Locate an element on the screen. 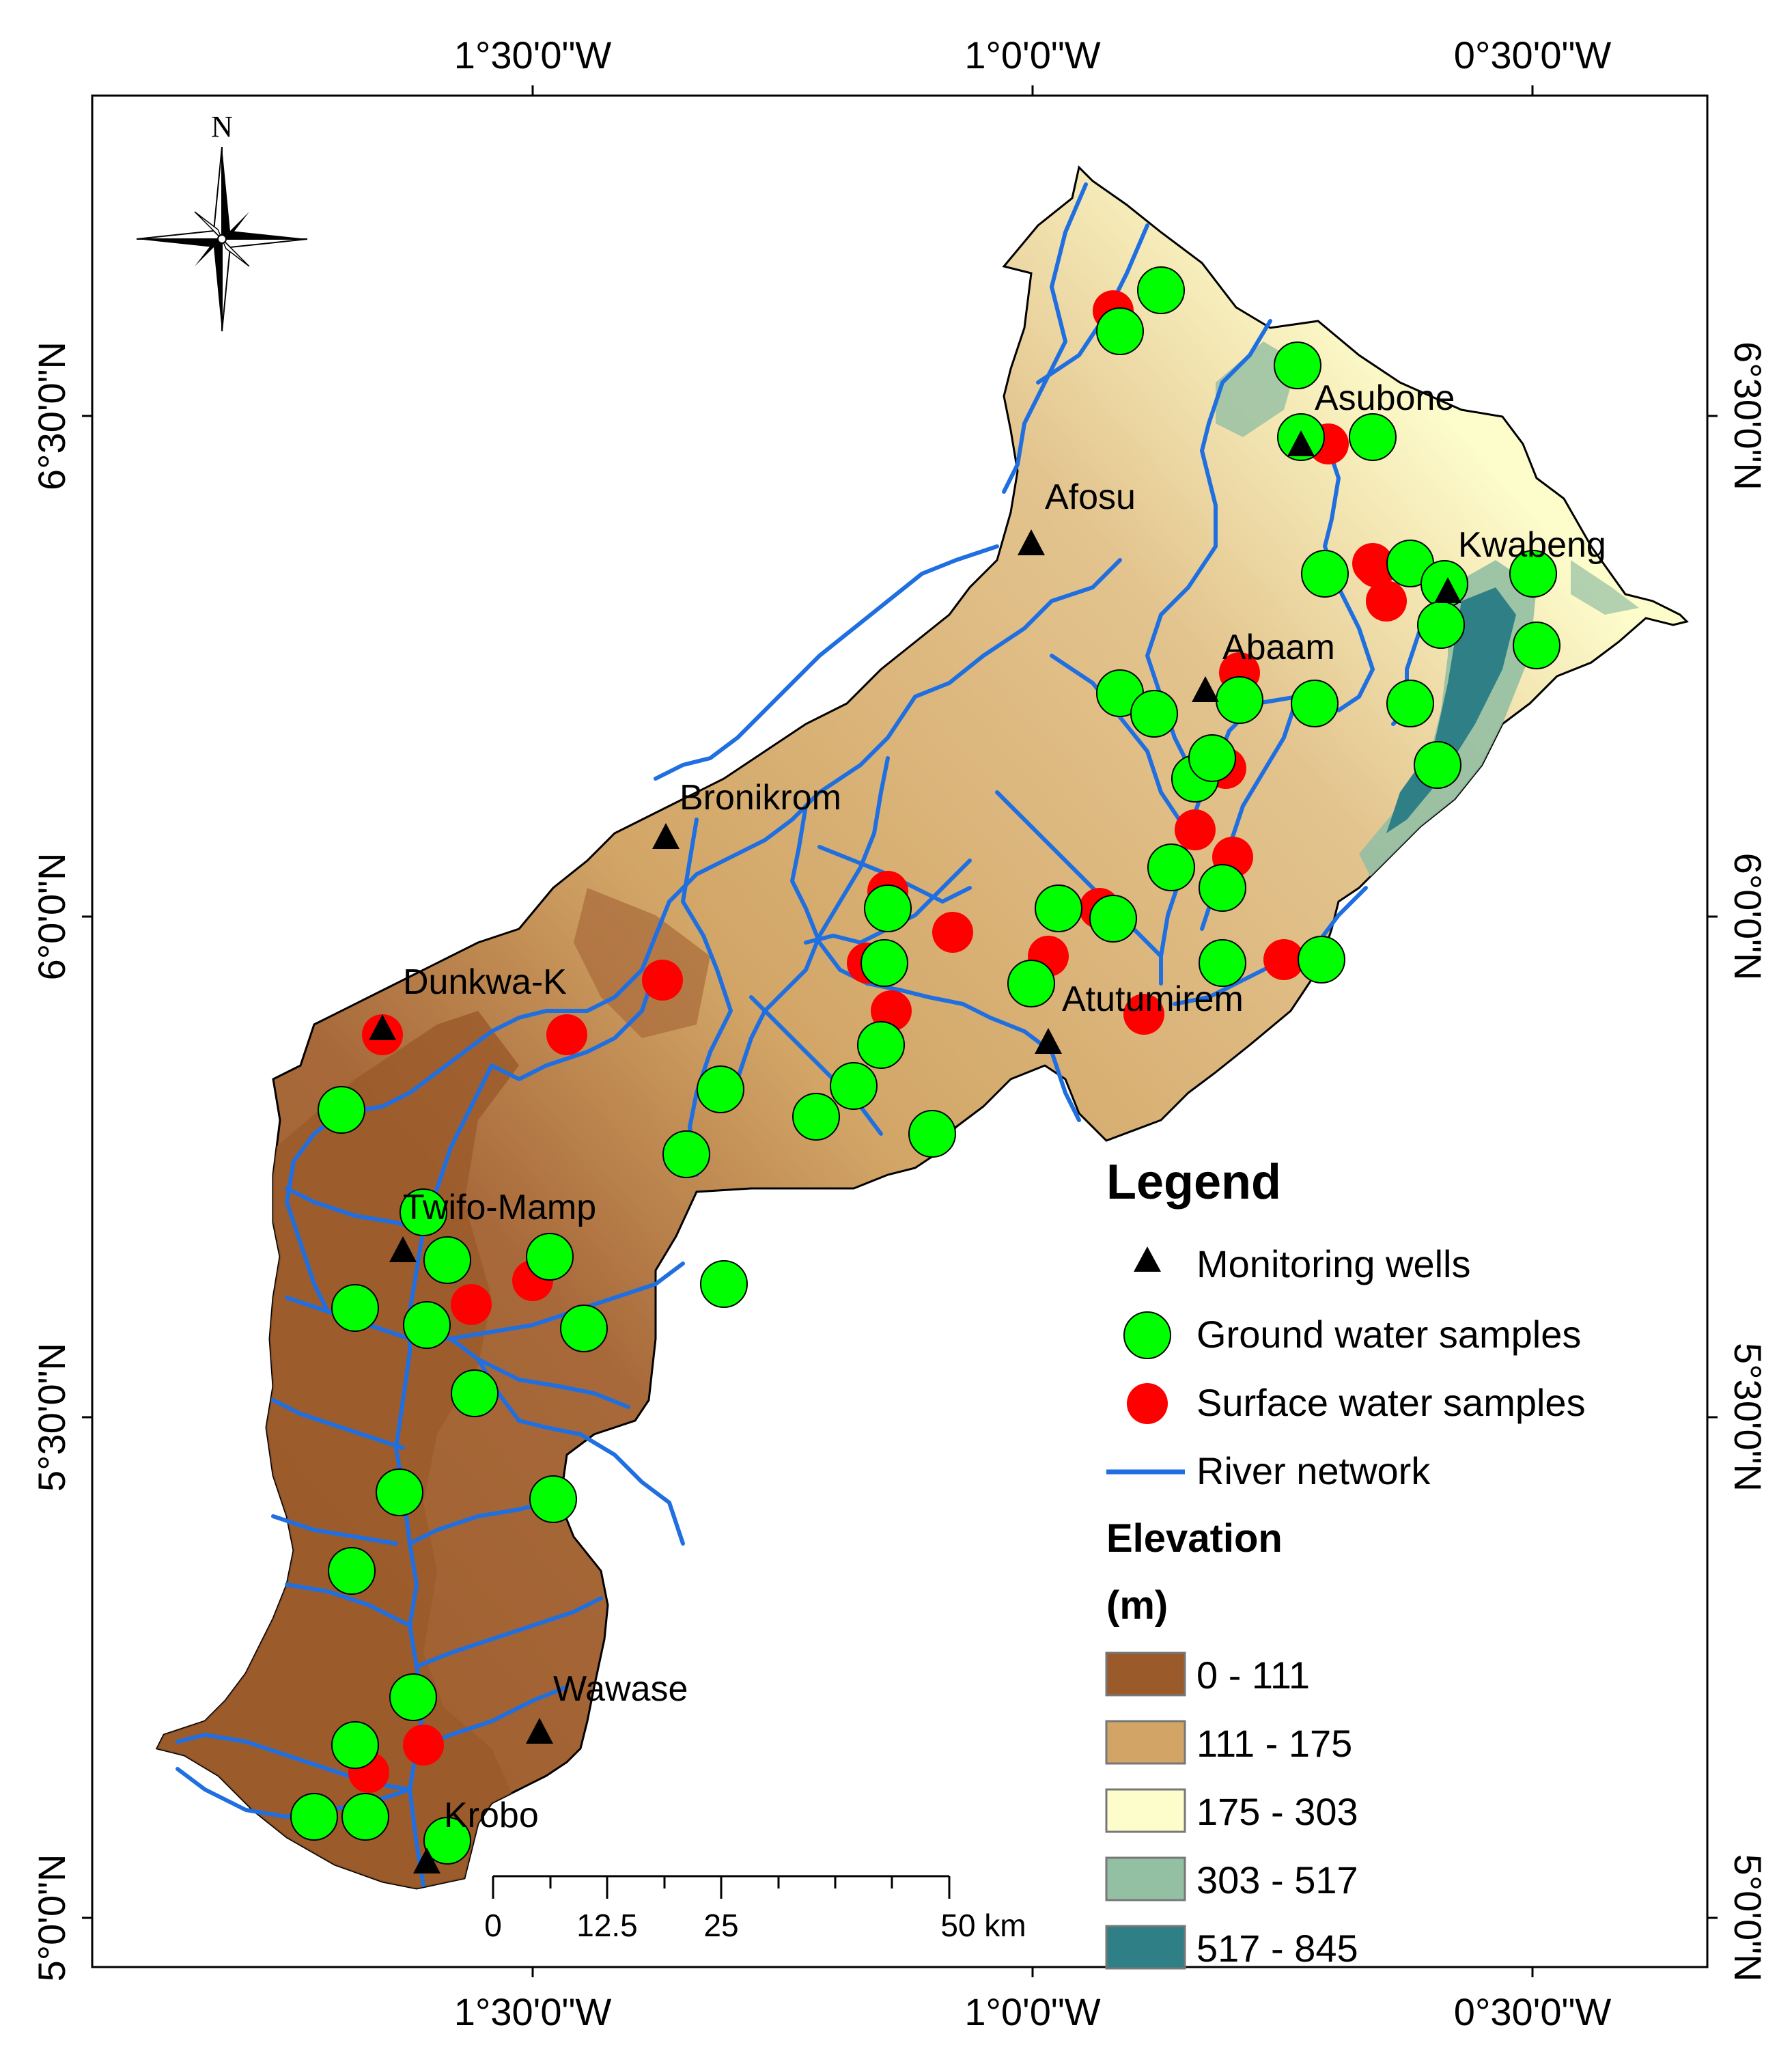 The height and width of the screenshot is (2049, 1792). legend-river-network: River network is located at coordinates (1313, 1471).